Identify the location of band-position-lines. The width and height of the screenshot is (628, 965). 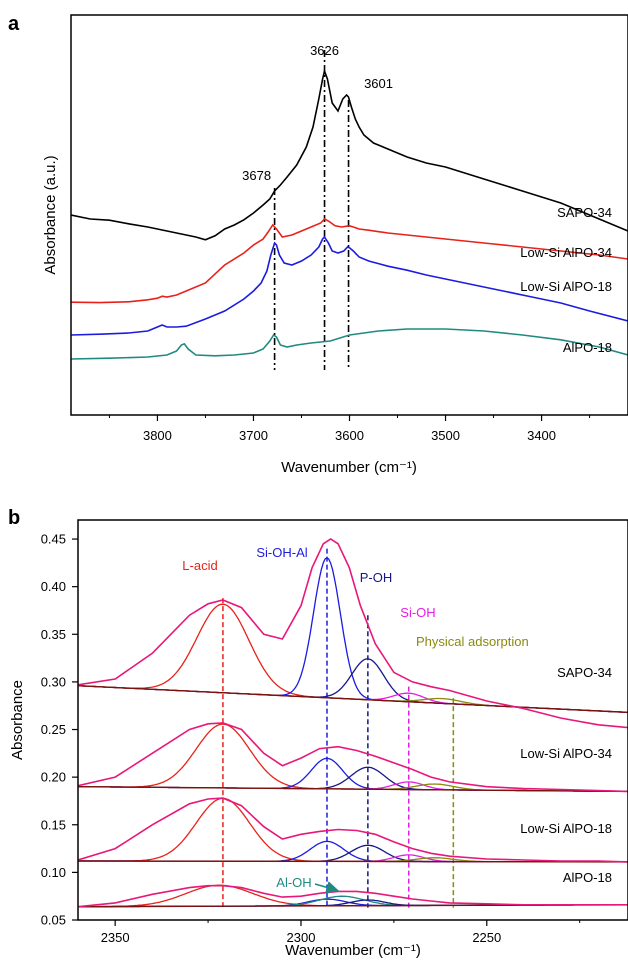
(338, 728).